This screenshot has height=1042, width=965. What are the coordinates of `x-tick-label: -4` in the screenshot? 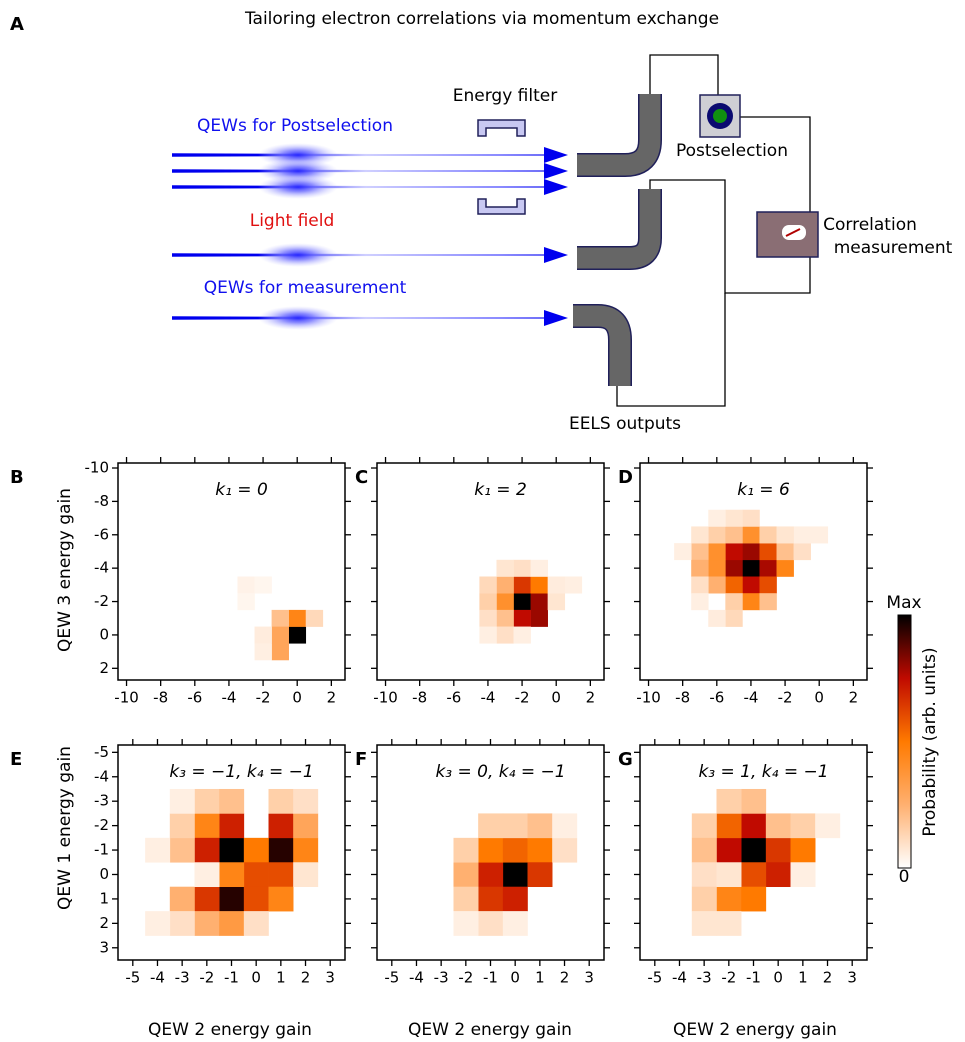 It's located at (679, 978).